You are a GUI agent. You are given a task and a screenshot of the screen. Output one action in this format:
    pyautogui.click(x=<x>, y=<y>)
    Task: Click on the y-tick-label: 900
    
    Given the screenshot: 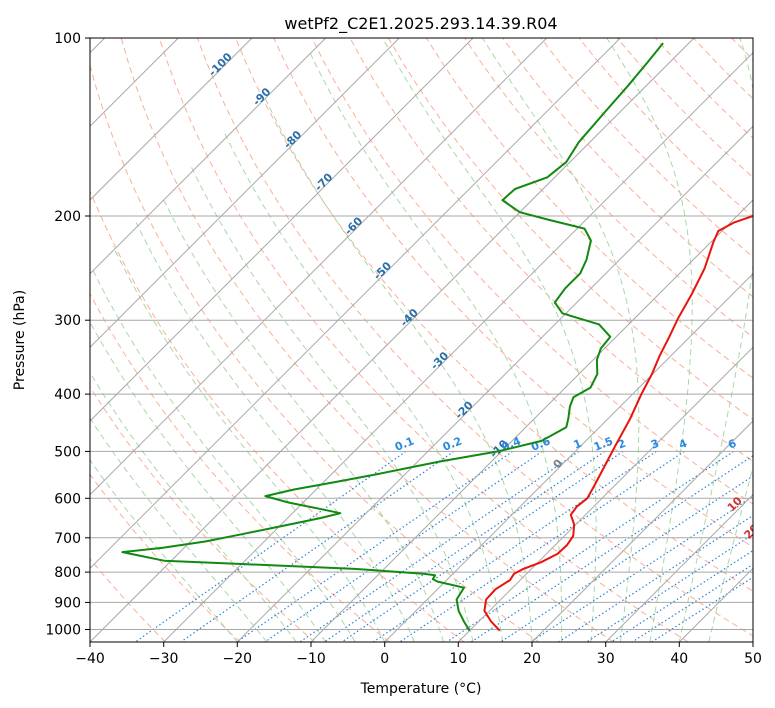 What is the action you would take?
    pyautogui.click(x=67, y=603)
    